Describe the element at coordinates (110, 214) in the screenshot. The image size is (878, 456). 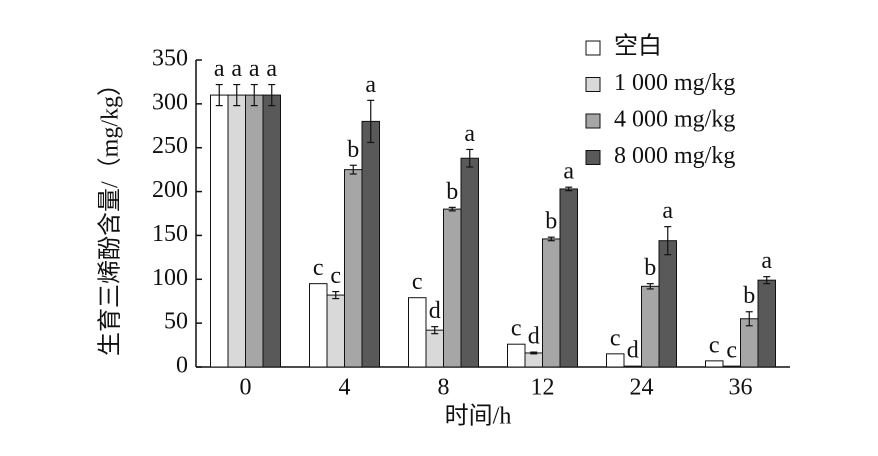
I see `y-axis-title: 生育三烯酚含量/（mg/kg）` at that location.